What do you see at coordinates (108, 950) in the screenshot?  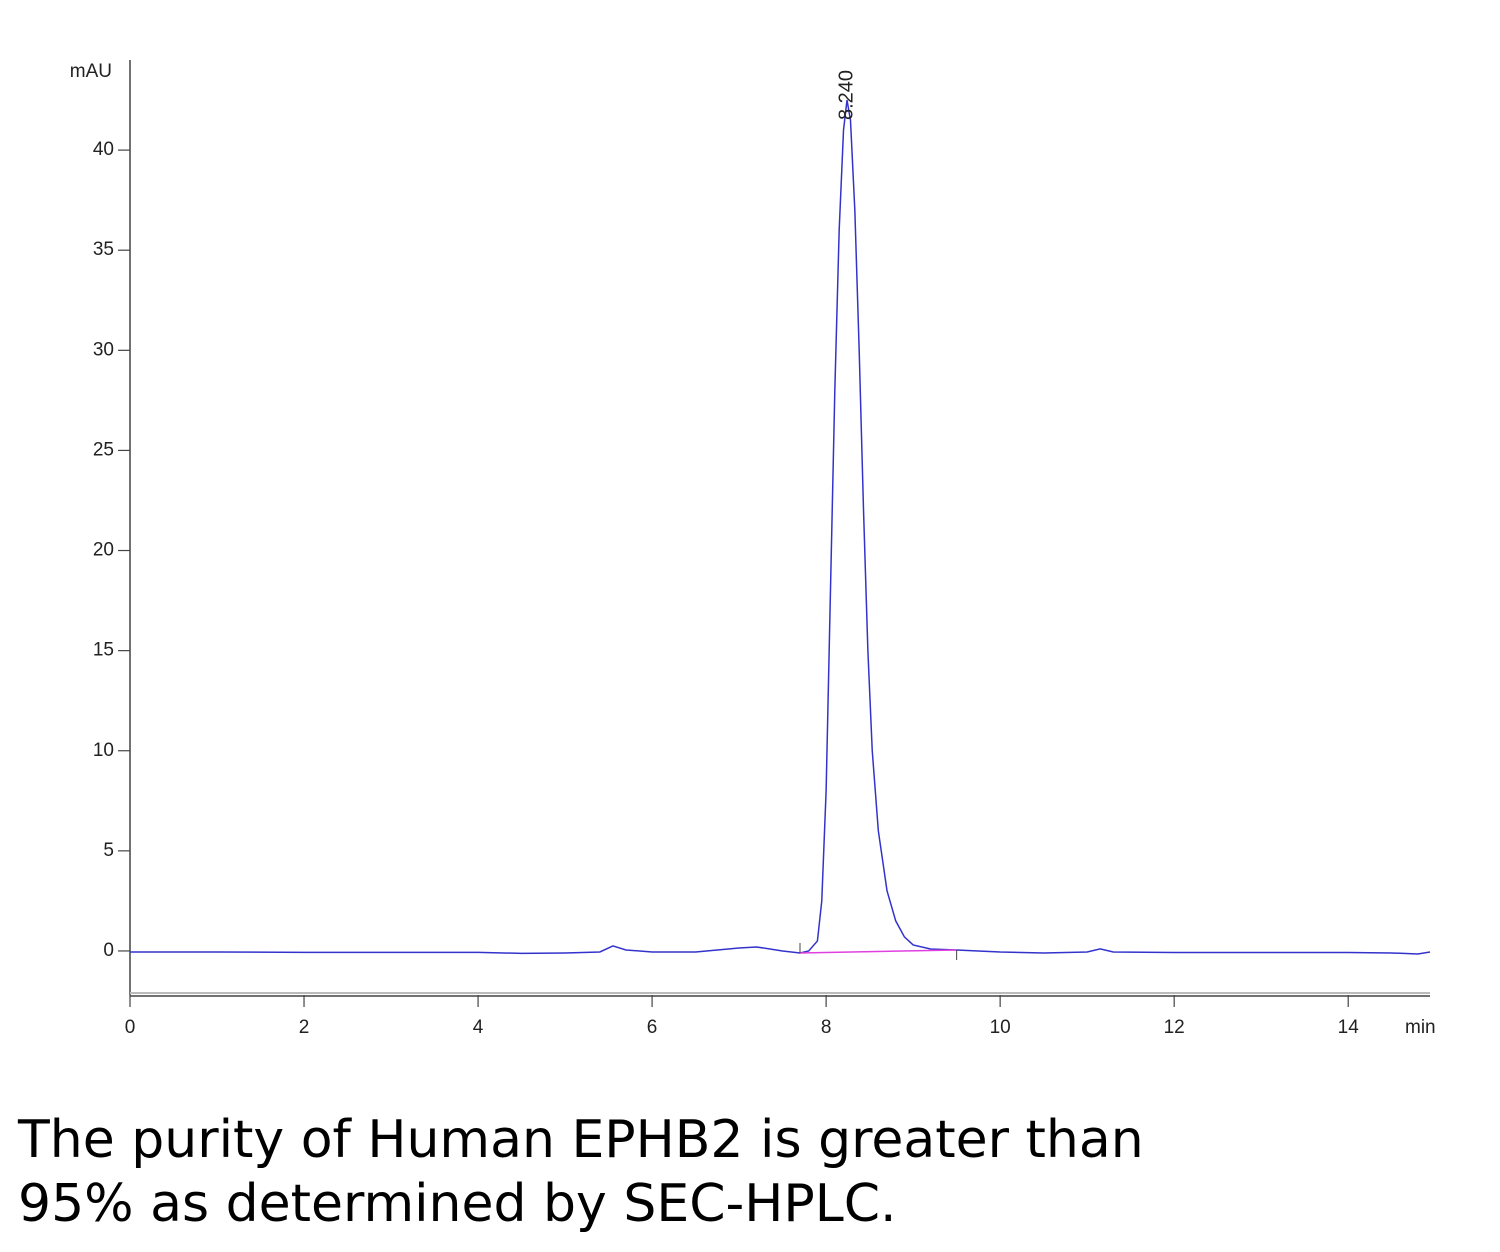 I see `y-tick-label: 0` at bounding box center [108, 950].